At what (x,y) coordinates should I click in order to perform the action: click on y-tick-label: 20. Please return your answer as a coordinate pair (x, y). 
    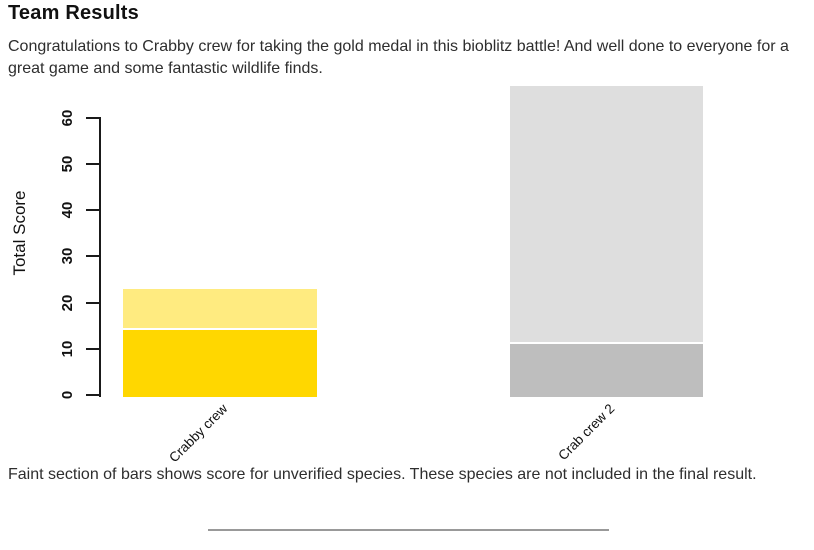
    Looking at the image, I should click on (67, 302).